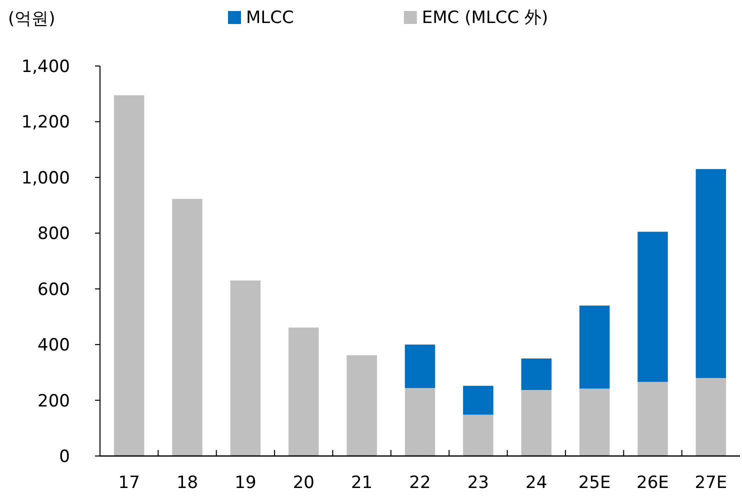 This screenshot has height=501, width=742. Describe the element at coordinates (54, 346) in the screenshot. I see `y-tick-label: 400` at that location.